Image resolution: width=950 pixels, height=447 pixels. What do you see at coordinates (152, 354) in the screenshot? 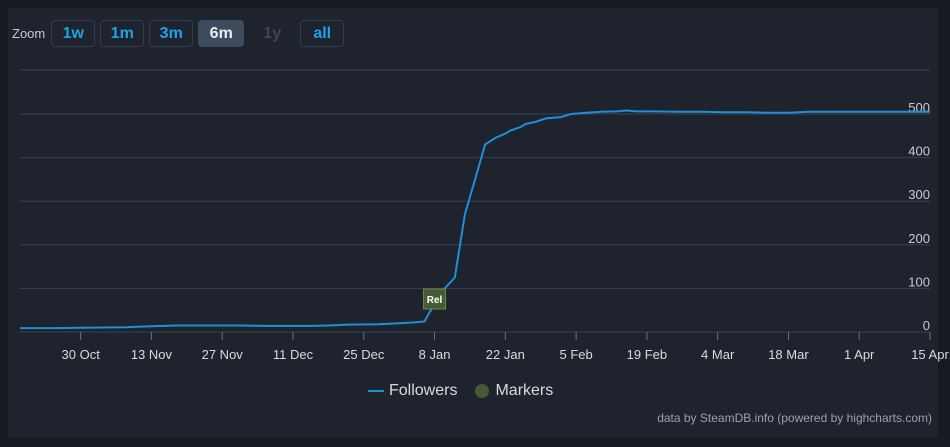
I see `x-tick-label: 13 Nov` at bounding box center [152, 354].